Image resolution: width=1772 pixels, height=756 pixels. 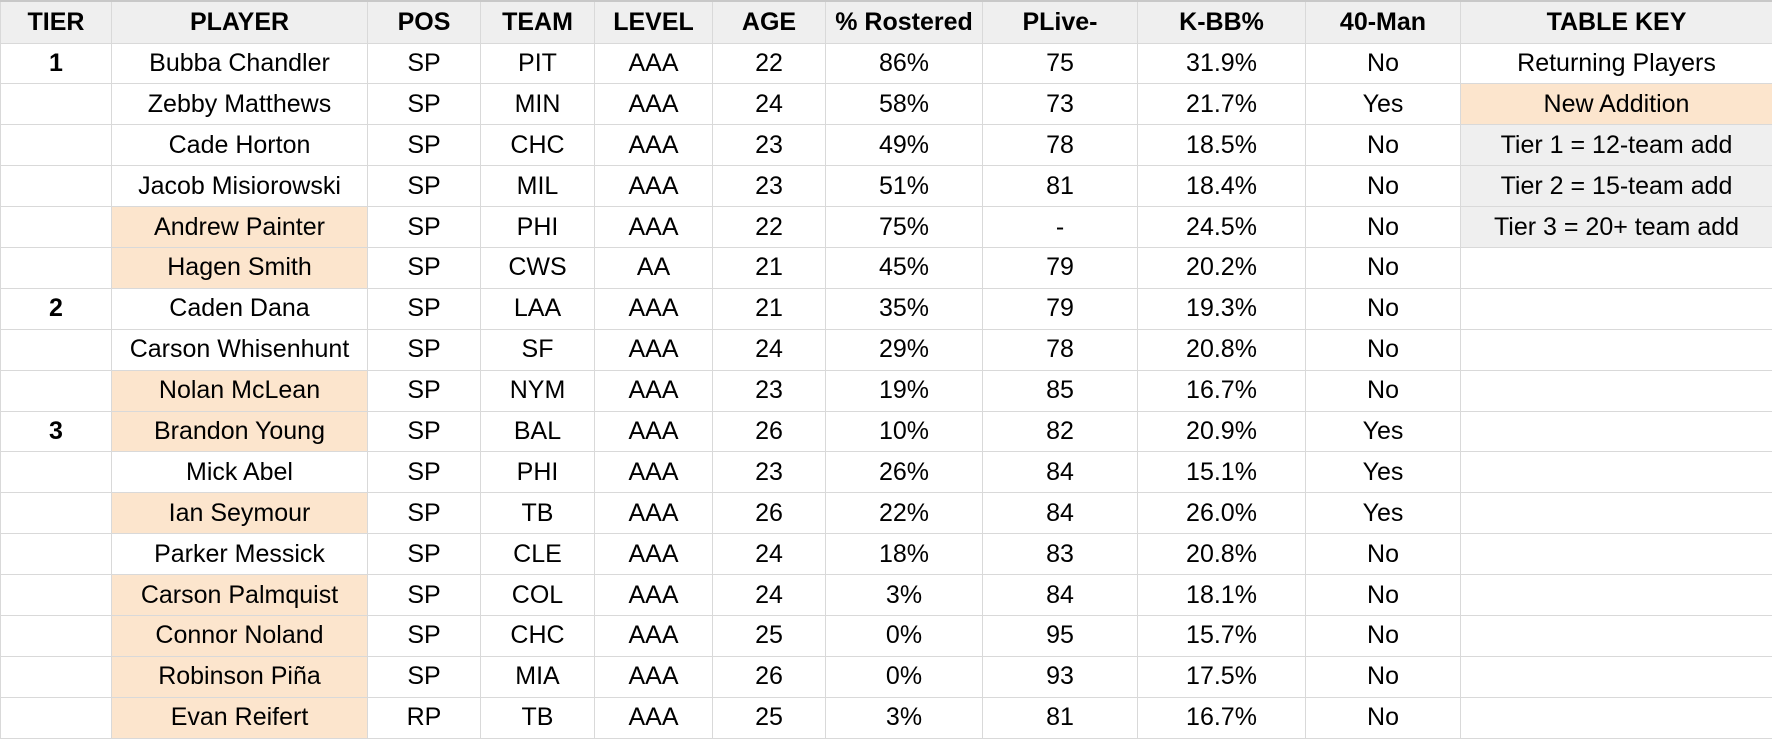 What do you see at coordinates (1221, 186) in the screenshot?
I see `kbb-cell: 18.4%` at bounding box center [1221, 186].